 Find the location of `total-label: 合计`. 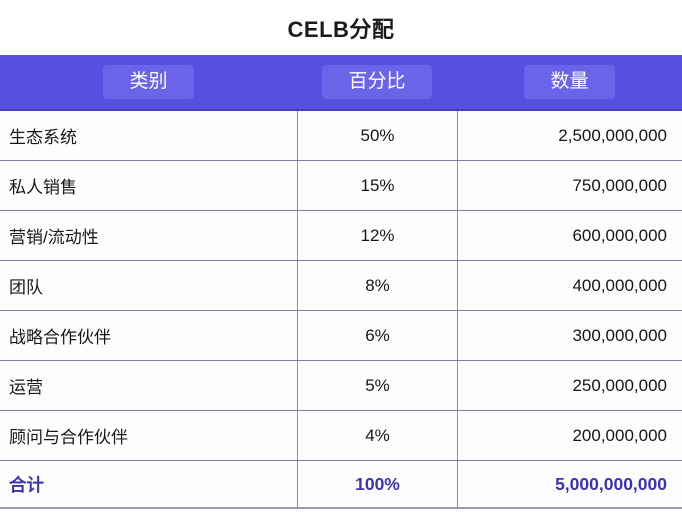

total-label: 合计 is located at coordinates (26, 484).